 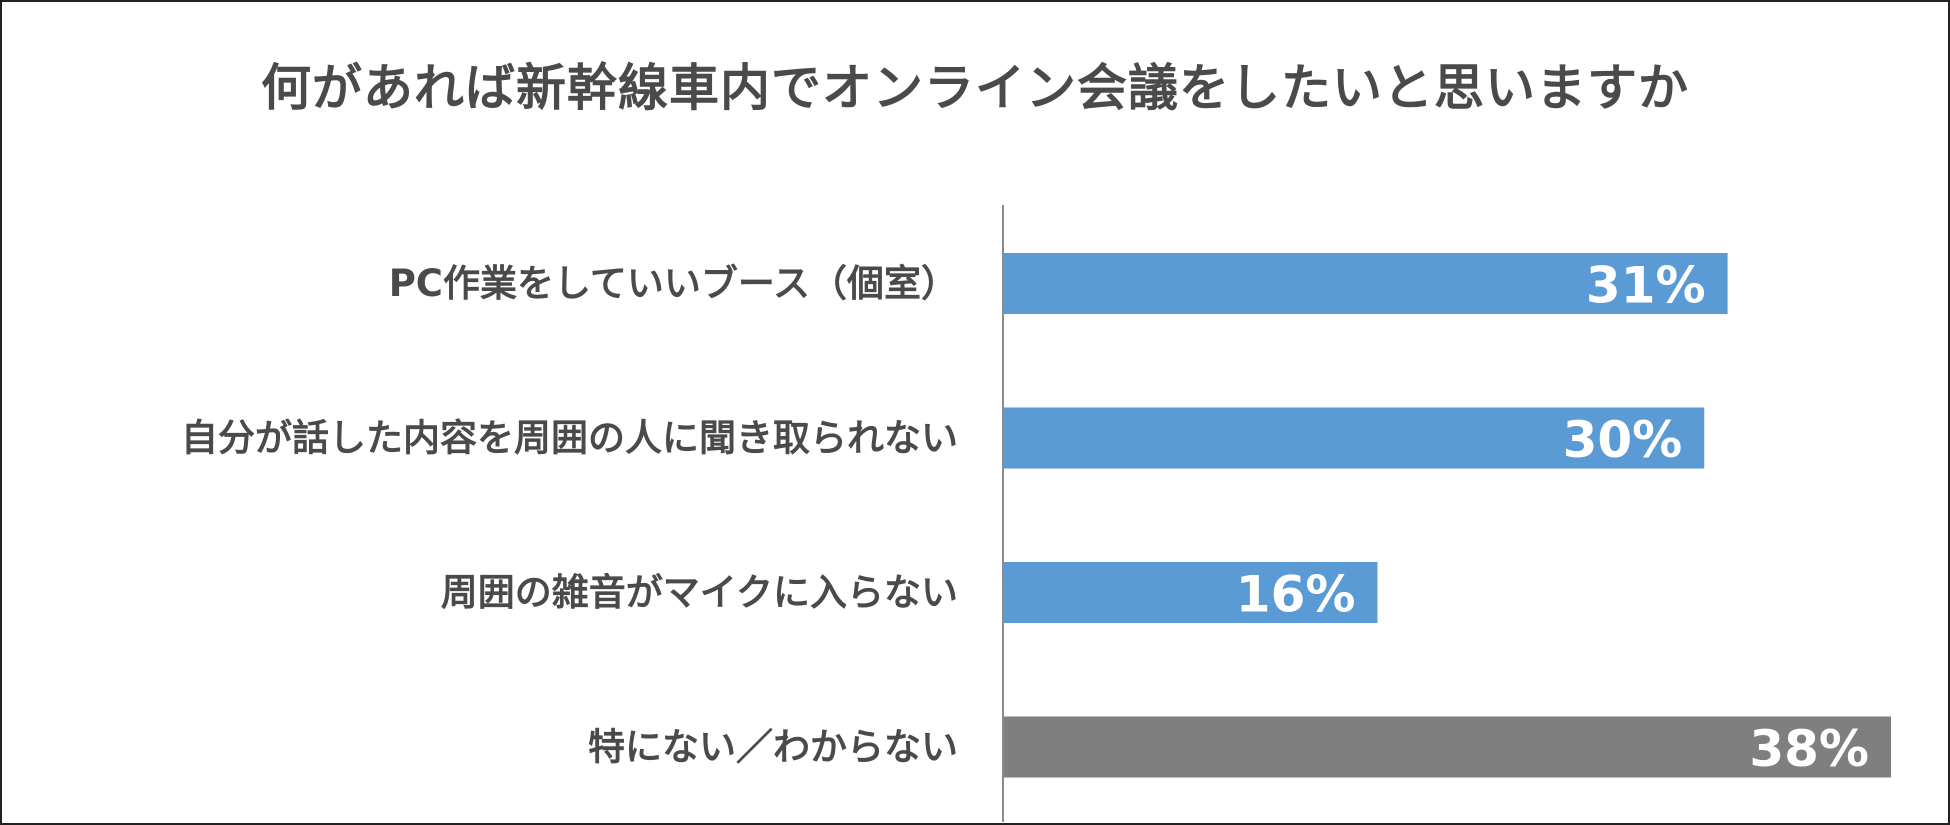 What do you see at coordinates (673, 283) in the screenshot?
I see `category-label-1: PC作業をしていいブース（個室）` at bounding box center [673, 283].